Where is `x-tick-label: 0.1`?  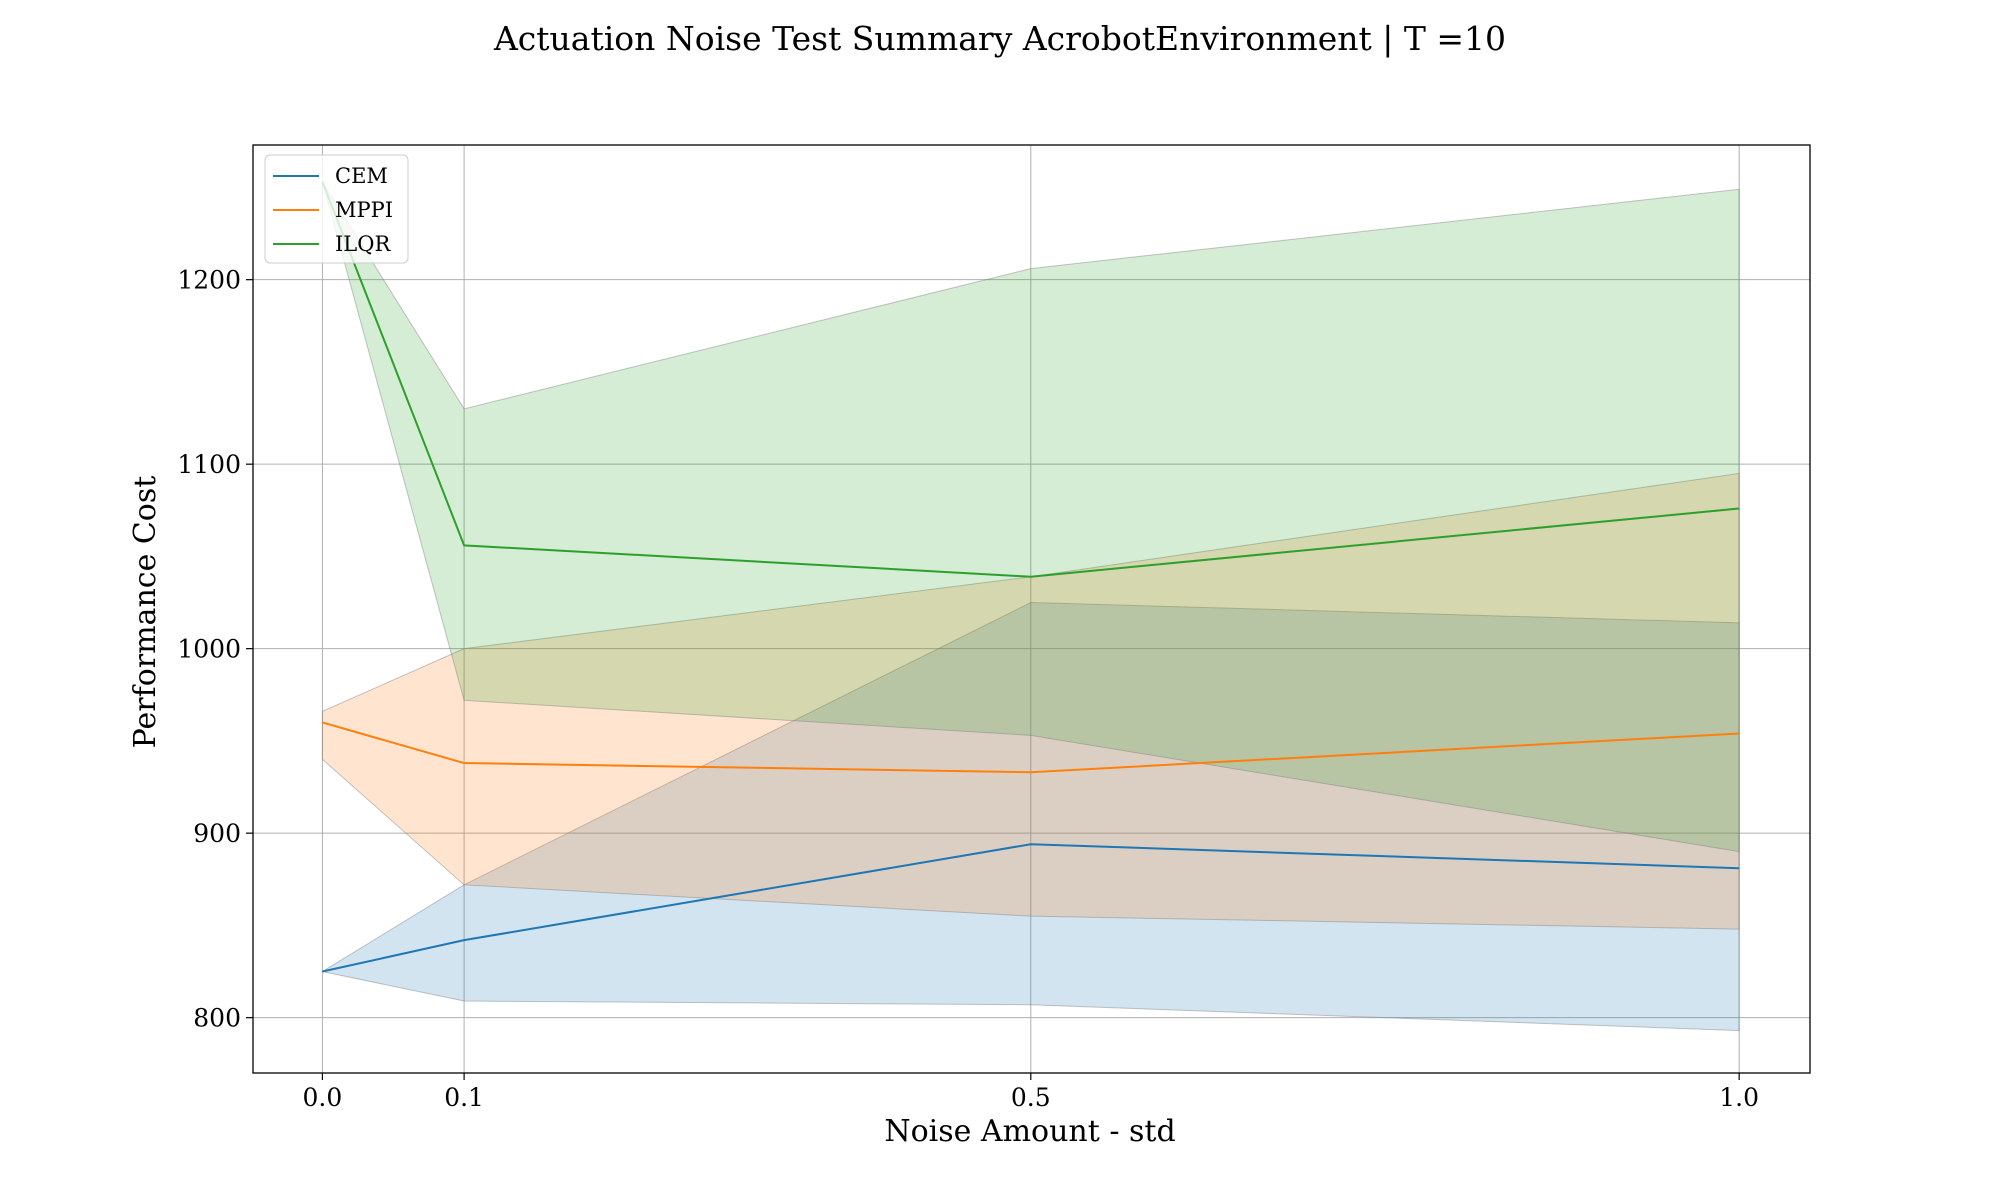 x-tick-label: 0.1 is located at coordinates (464, 1097).